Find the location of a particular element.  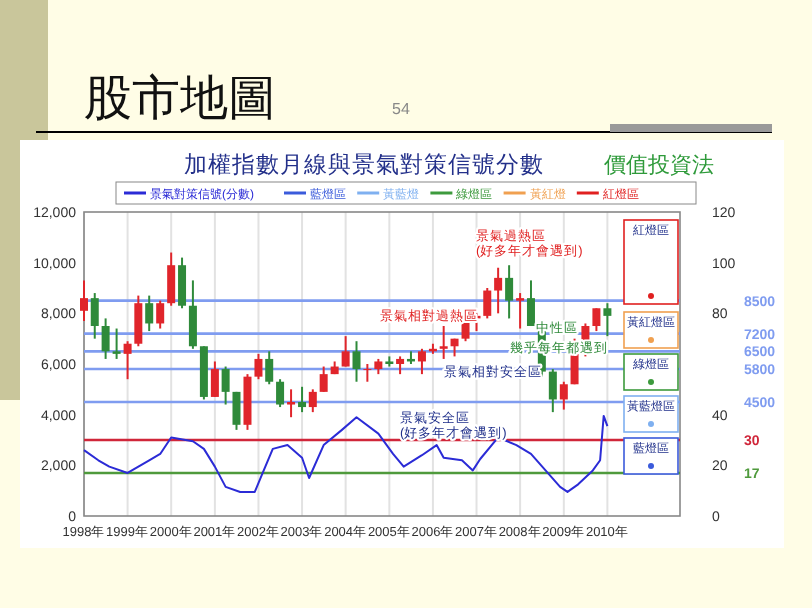

chart-title: 股市地圖 is located at coordinates (180, 98).